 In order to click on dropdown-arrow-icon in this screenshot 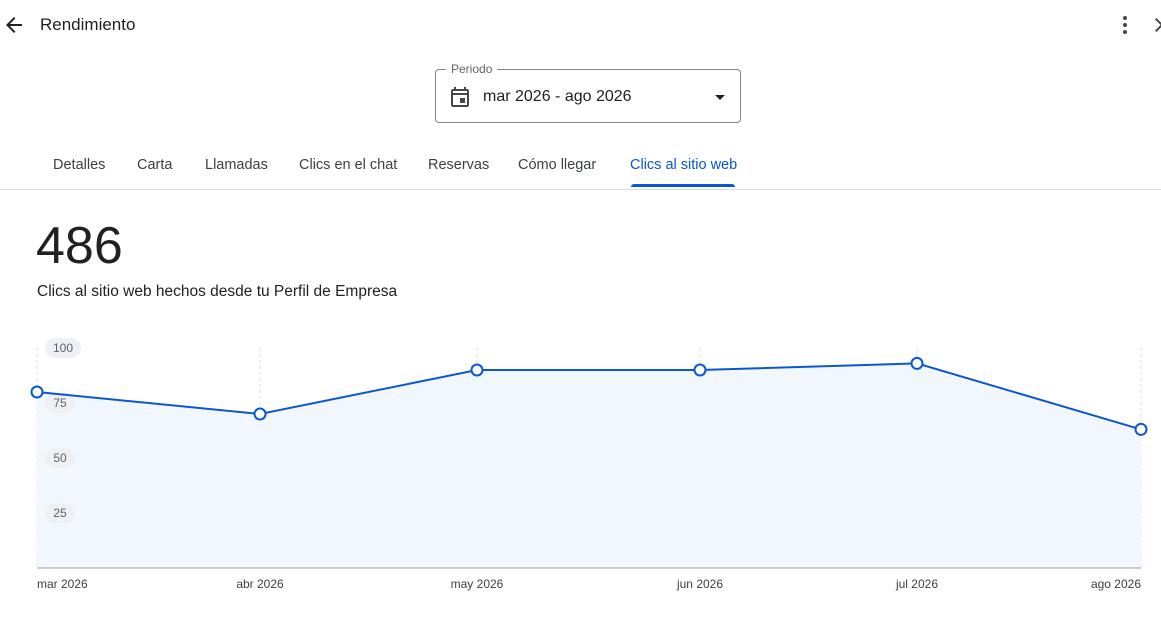, I will do `click(720, 97)`.